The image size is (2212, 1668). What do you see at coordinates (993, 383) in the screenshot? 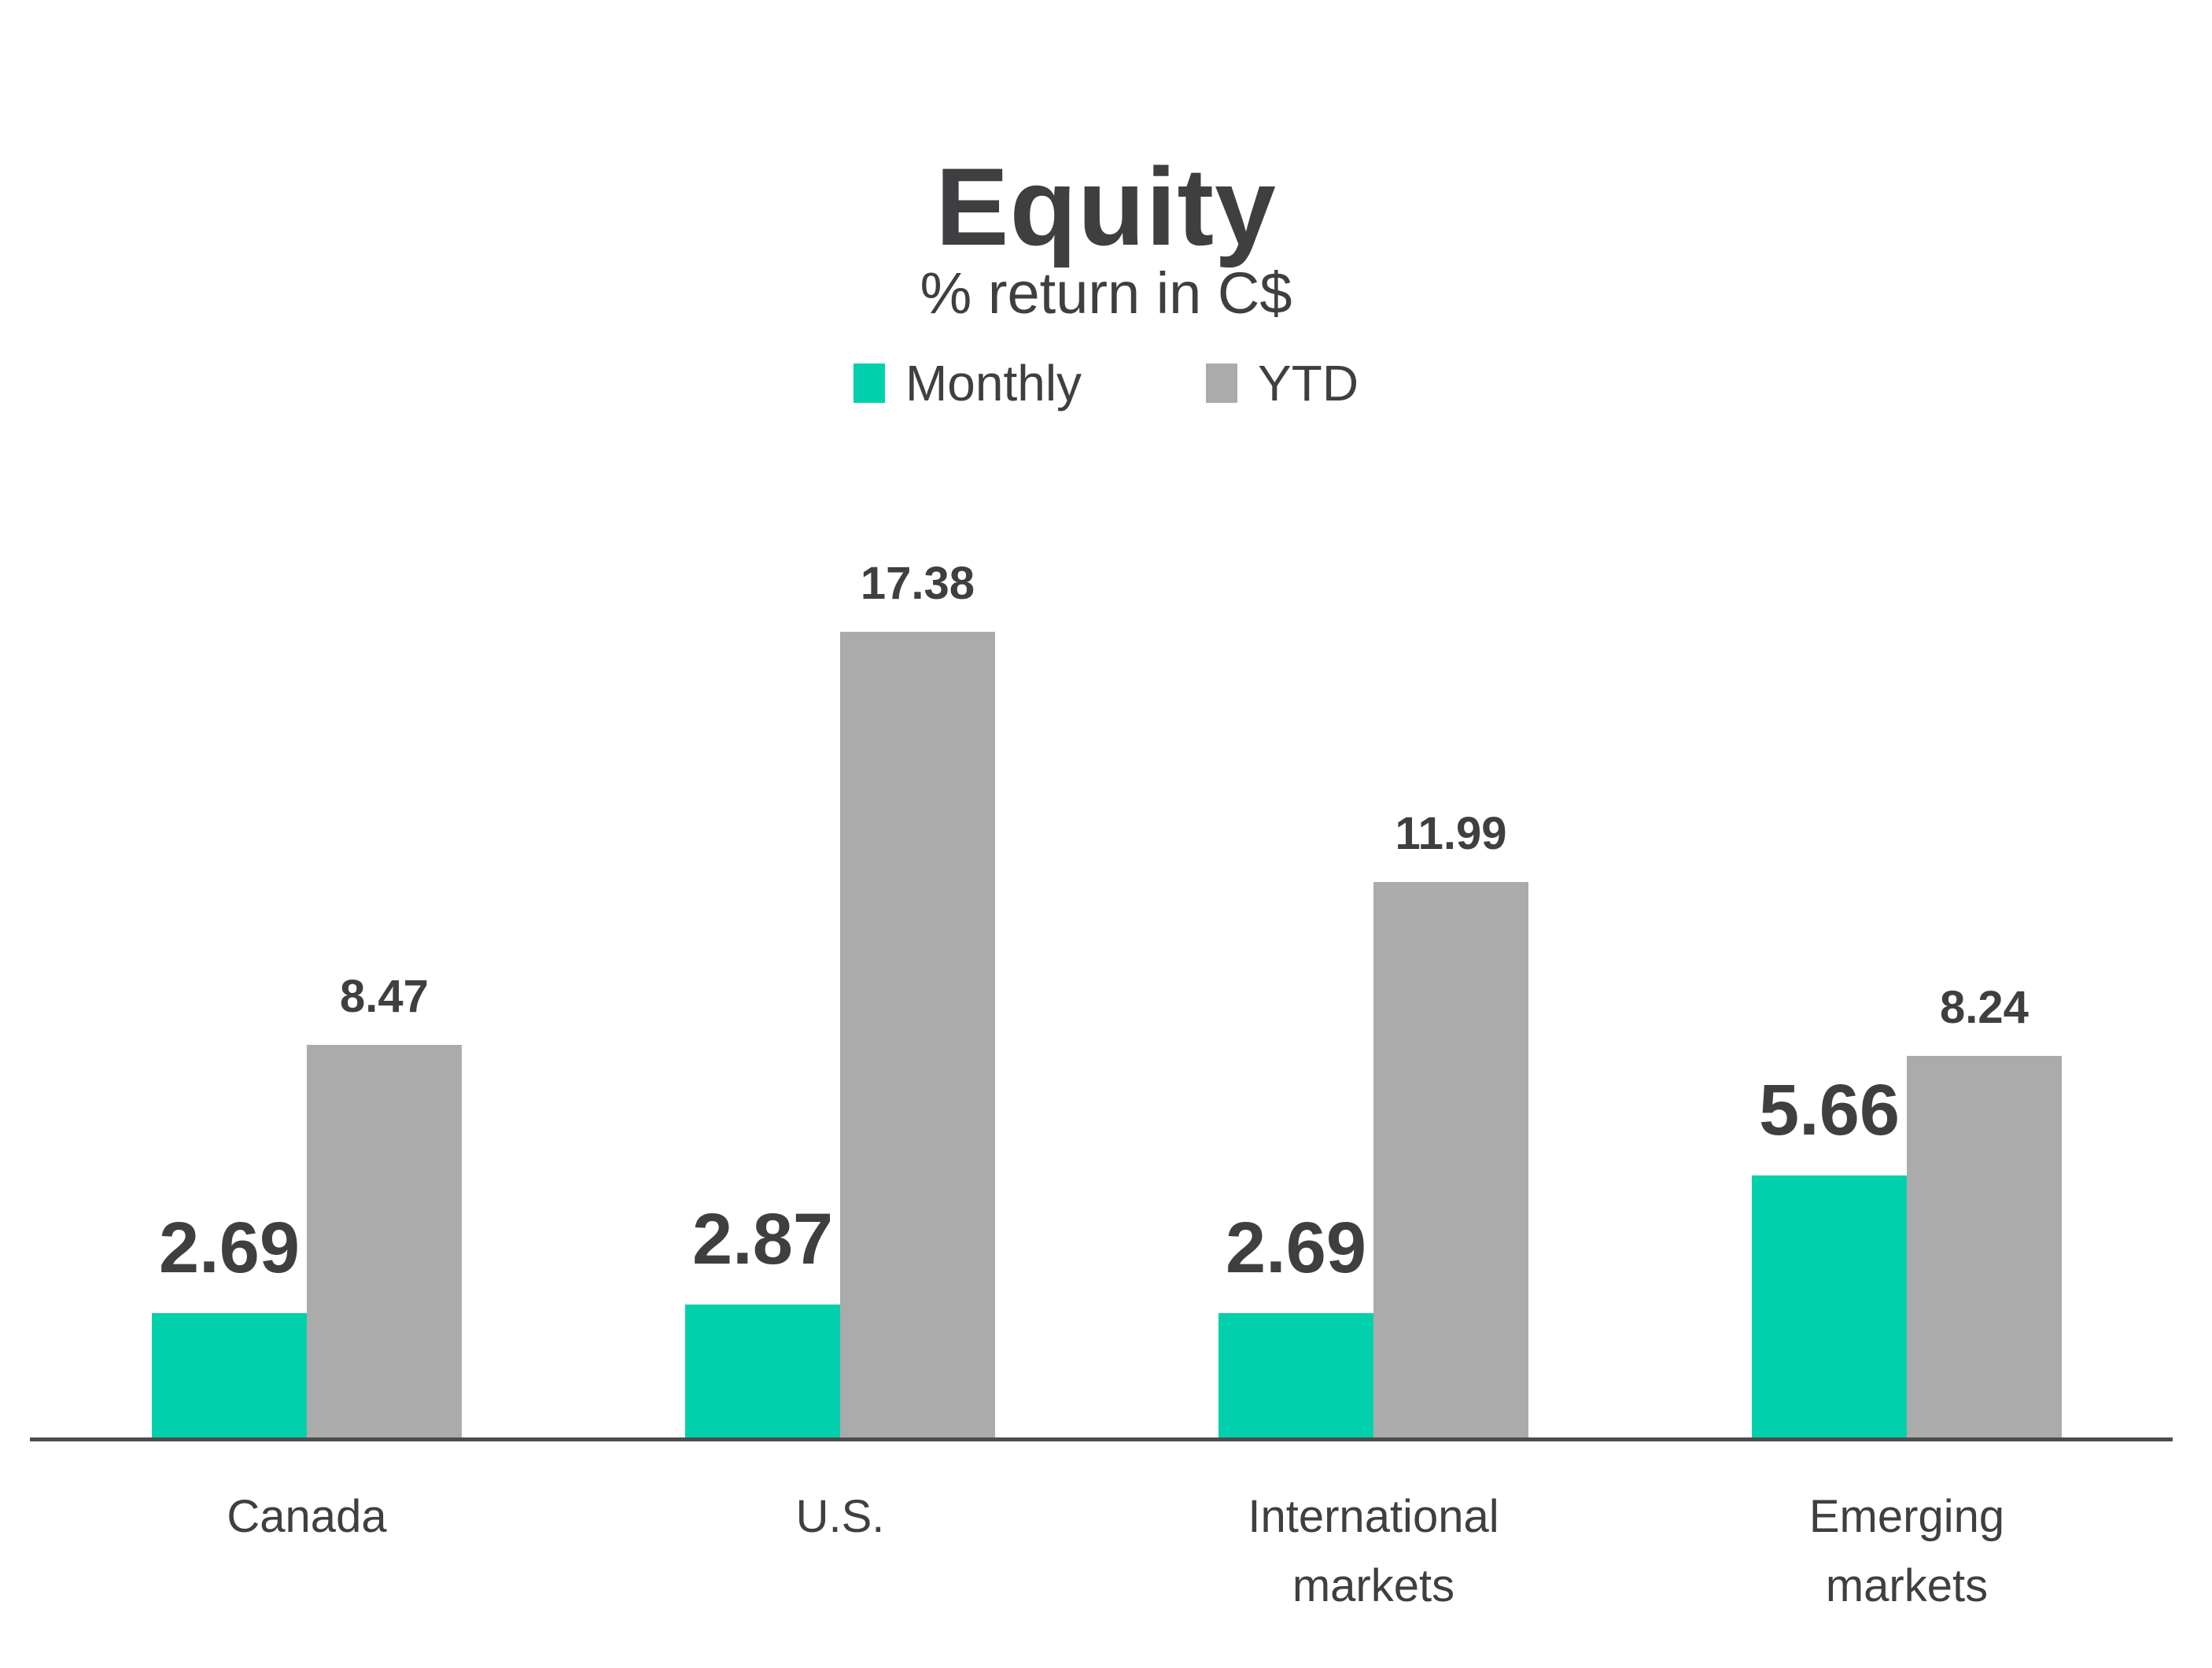
I see `legend-label-monthly: Monthly` at bounding box center [993, 383].